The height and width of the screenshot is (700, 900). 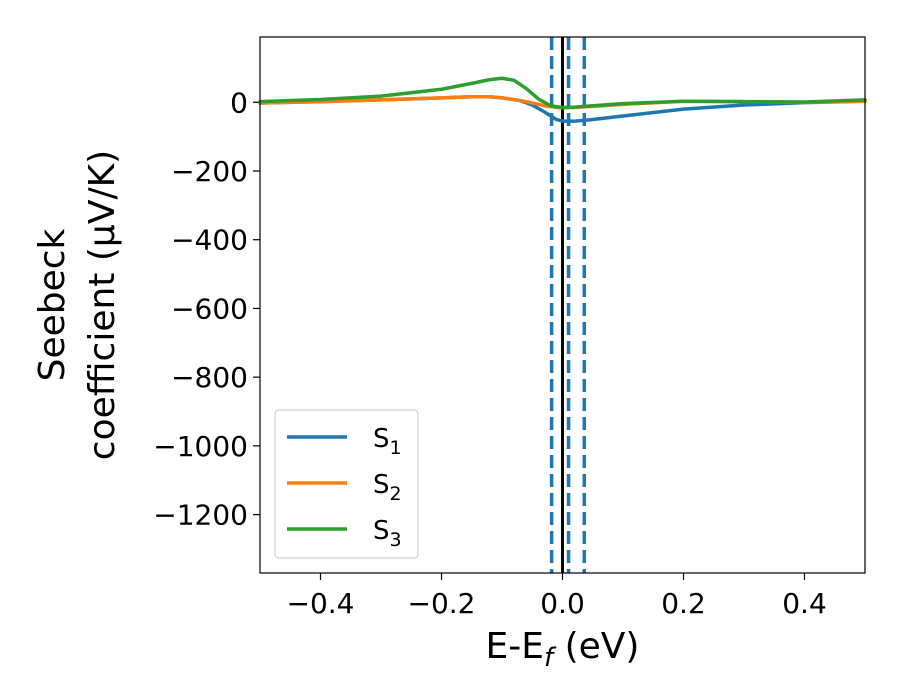 What do you see at coordinates (683, 603) in the screenshot?
I see `x-tick-label: 0.2` at bounding box center [683, 603].